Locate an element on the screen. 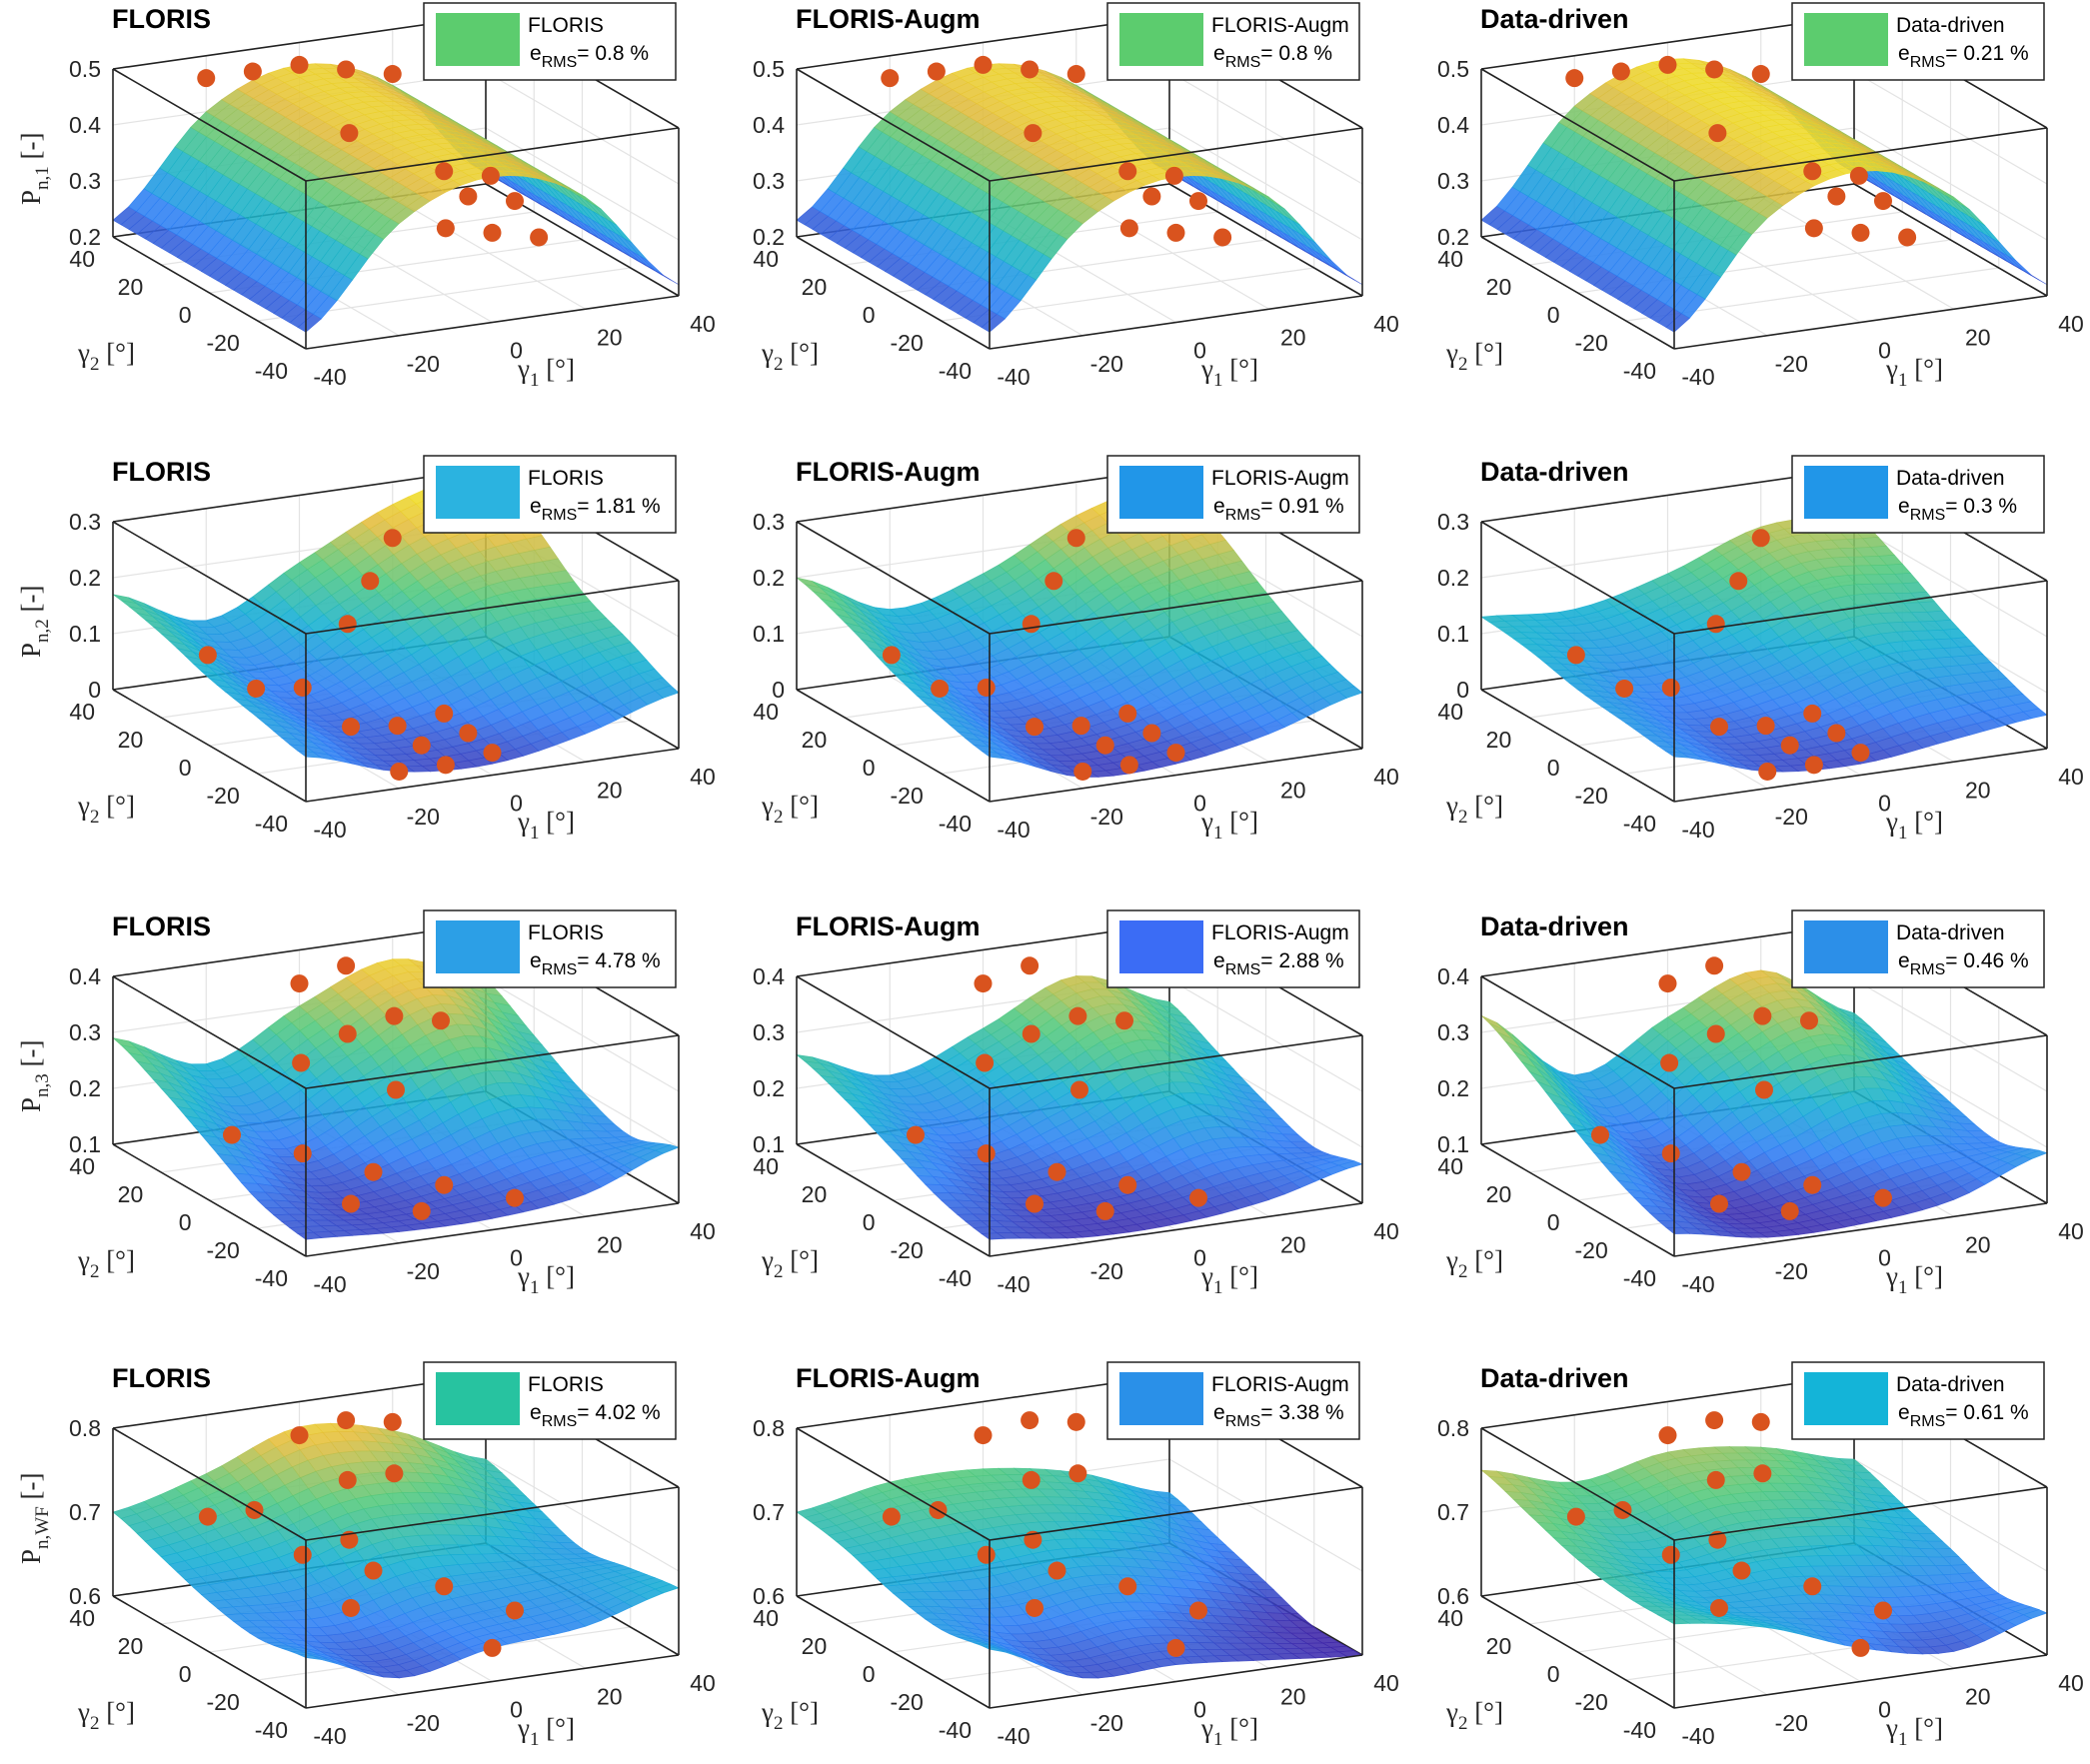  legend-label: FLORIS is located at coordinates (566, 479).